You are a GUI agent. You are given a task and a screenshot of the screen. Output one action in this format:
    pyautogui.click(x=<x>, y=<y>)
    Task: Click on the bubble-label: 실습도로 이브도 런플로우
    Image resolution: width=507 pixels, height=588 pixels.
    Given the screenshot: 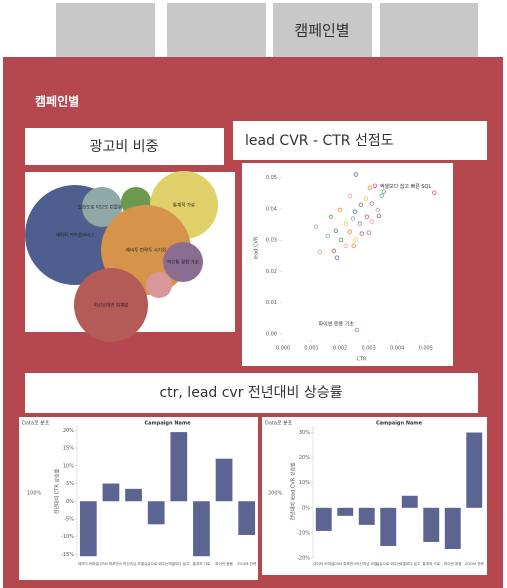 What is the action you would take?
    pyautogui.click(x=102, y=207)
    